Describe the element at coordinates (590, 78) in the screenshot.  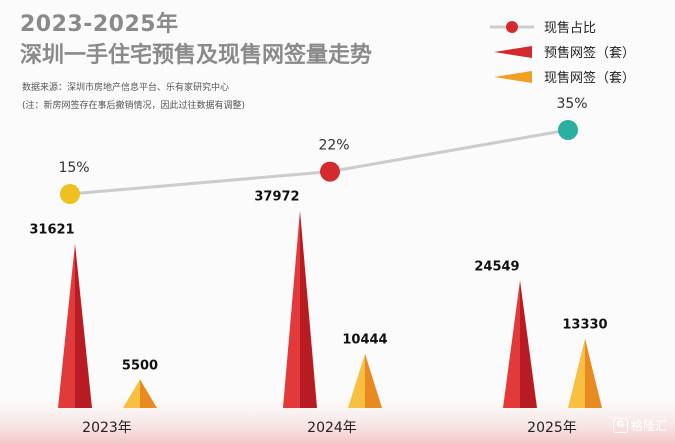
I see `legend-label-spotsale: 现售网签（套）` at that location.